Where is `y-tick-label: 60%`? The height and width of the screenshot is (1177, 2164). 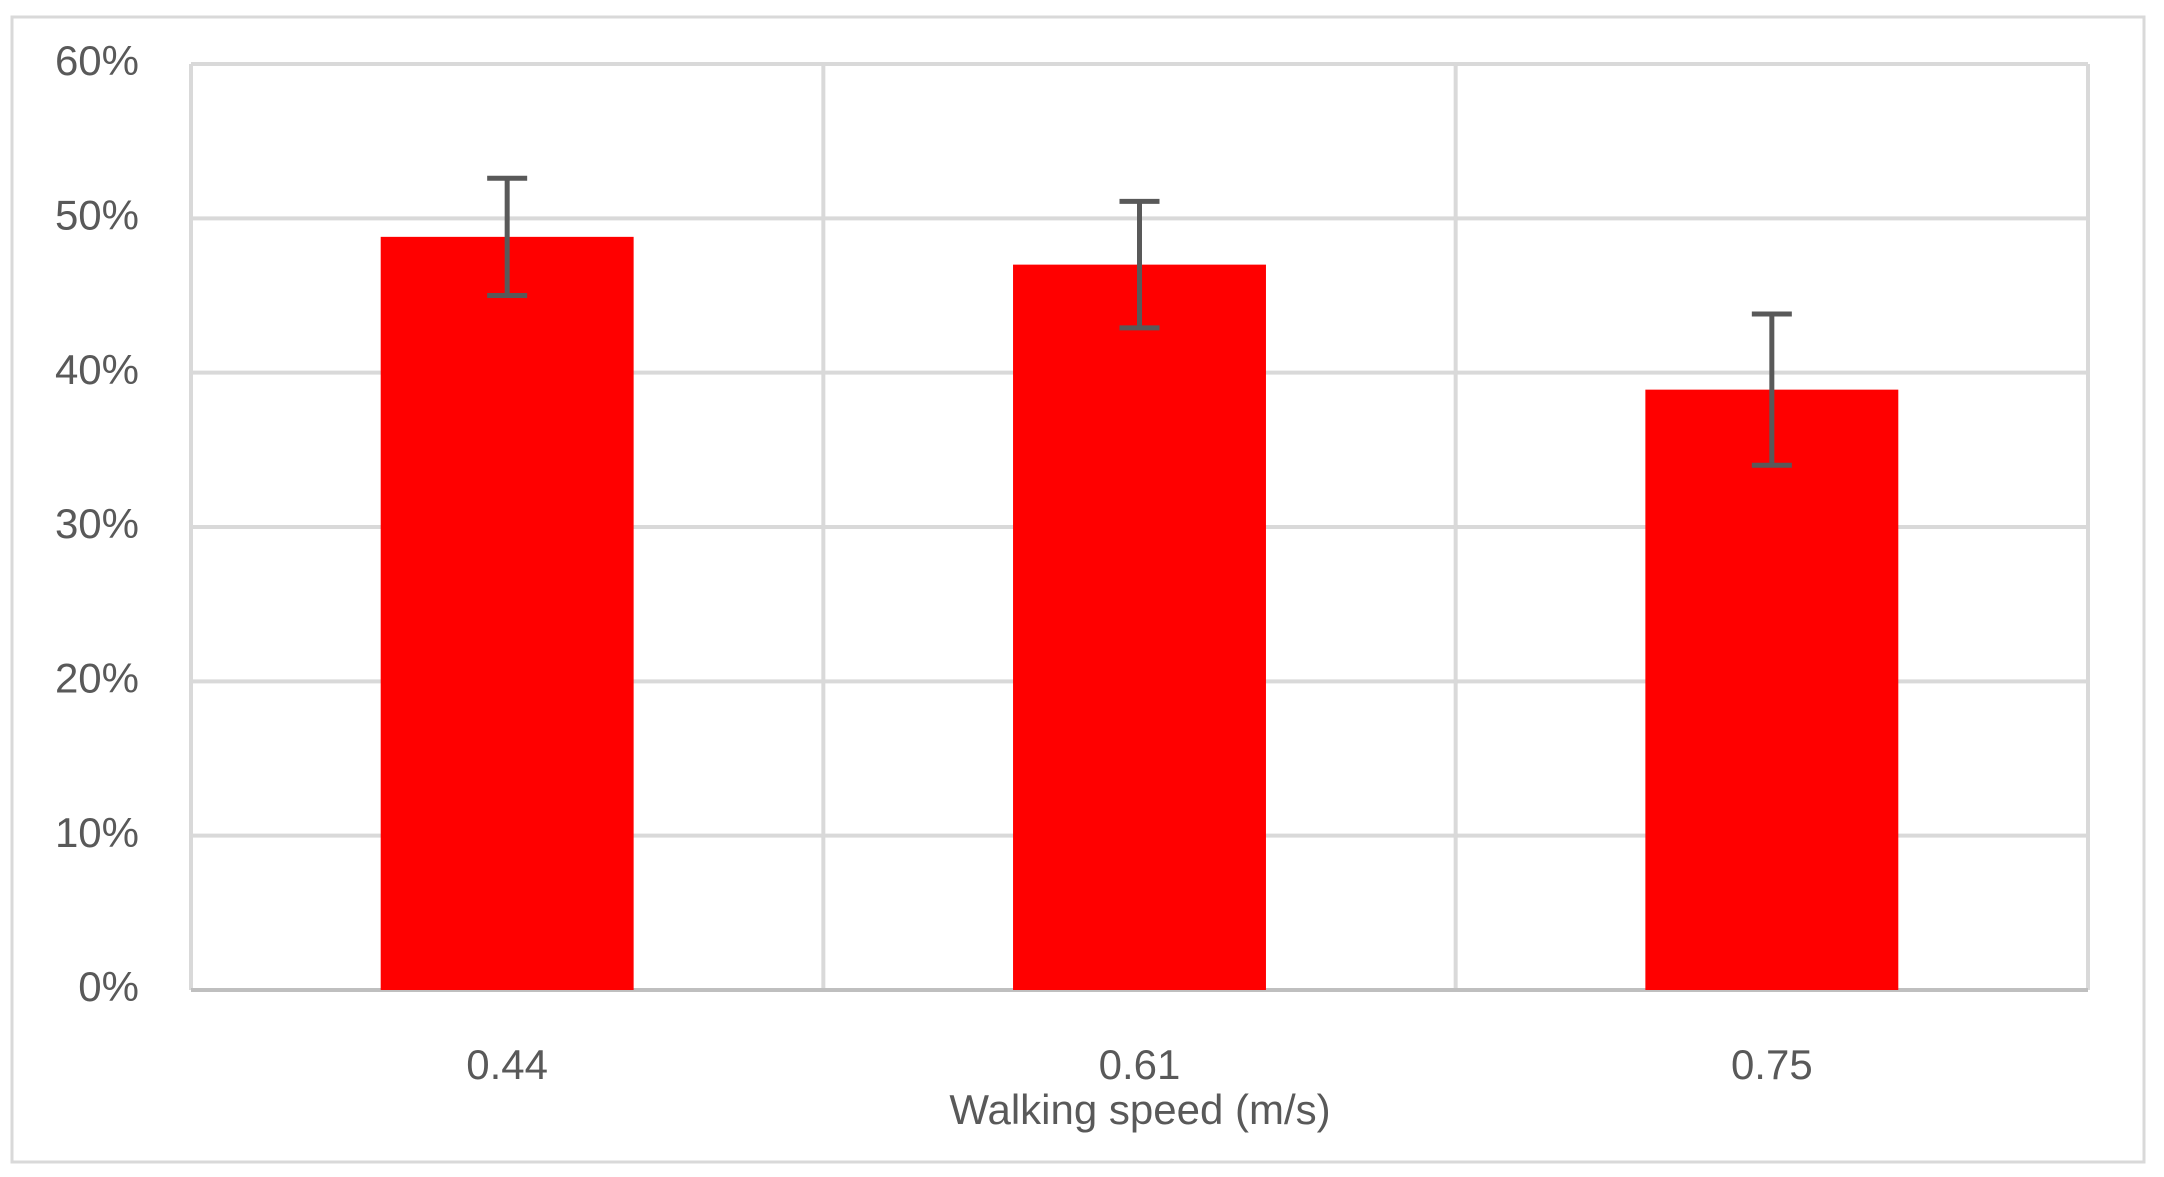
y-tick-label: 60% is located at coordinates (97, 60).